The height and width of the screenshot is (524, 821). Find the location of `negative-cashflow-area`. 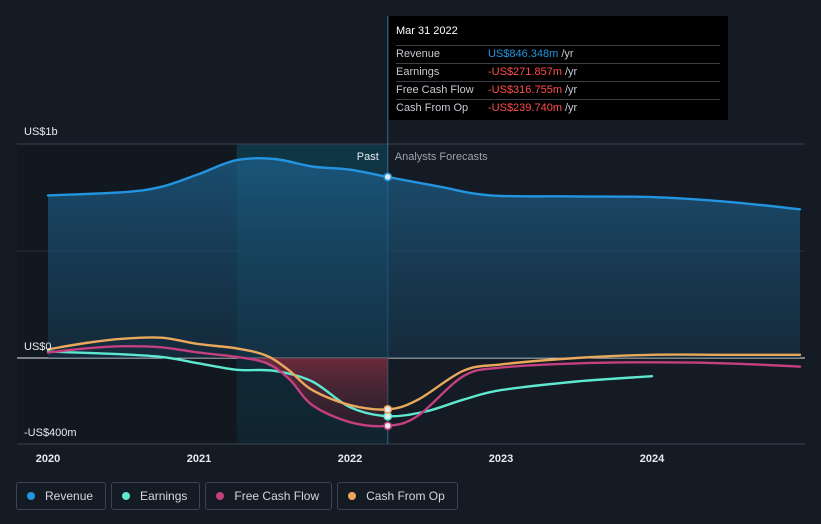

negative-cashflow-area is located at coordinates (218, 391).